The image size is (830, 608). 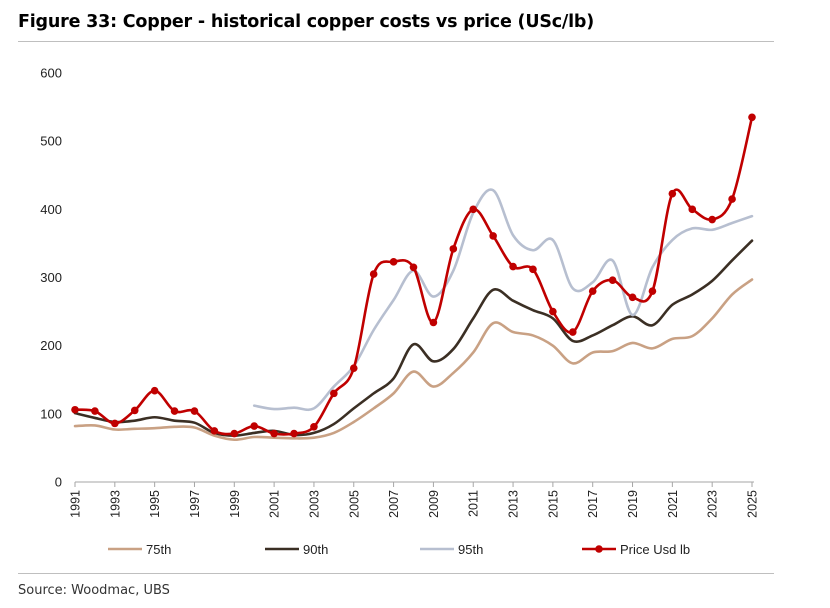 I want to click on y-tick-label: 300, so click(x=51, y=277).